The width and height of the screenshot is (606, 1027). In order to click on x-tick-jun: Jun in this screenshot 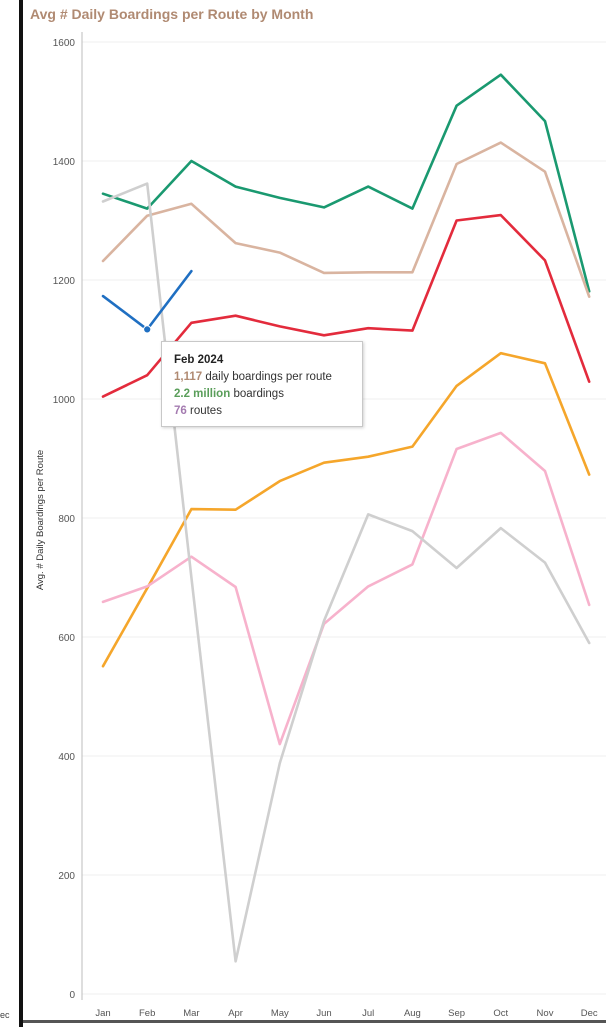, I will do `click(323, 1013)`.